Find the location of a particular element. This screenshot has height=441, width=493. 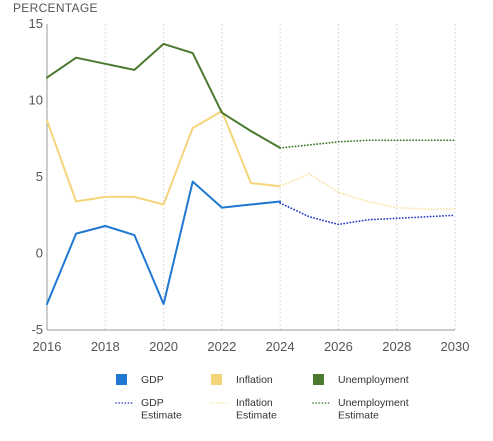

y-tick-label: 15 is located at coordinates (36, 23).